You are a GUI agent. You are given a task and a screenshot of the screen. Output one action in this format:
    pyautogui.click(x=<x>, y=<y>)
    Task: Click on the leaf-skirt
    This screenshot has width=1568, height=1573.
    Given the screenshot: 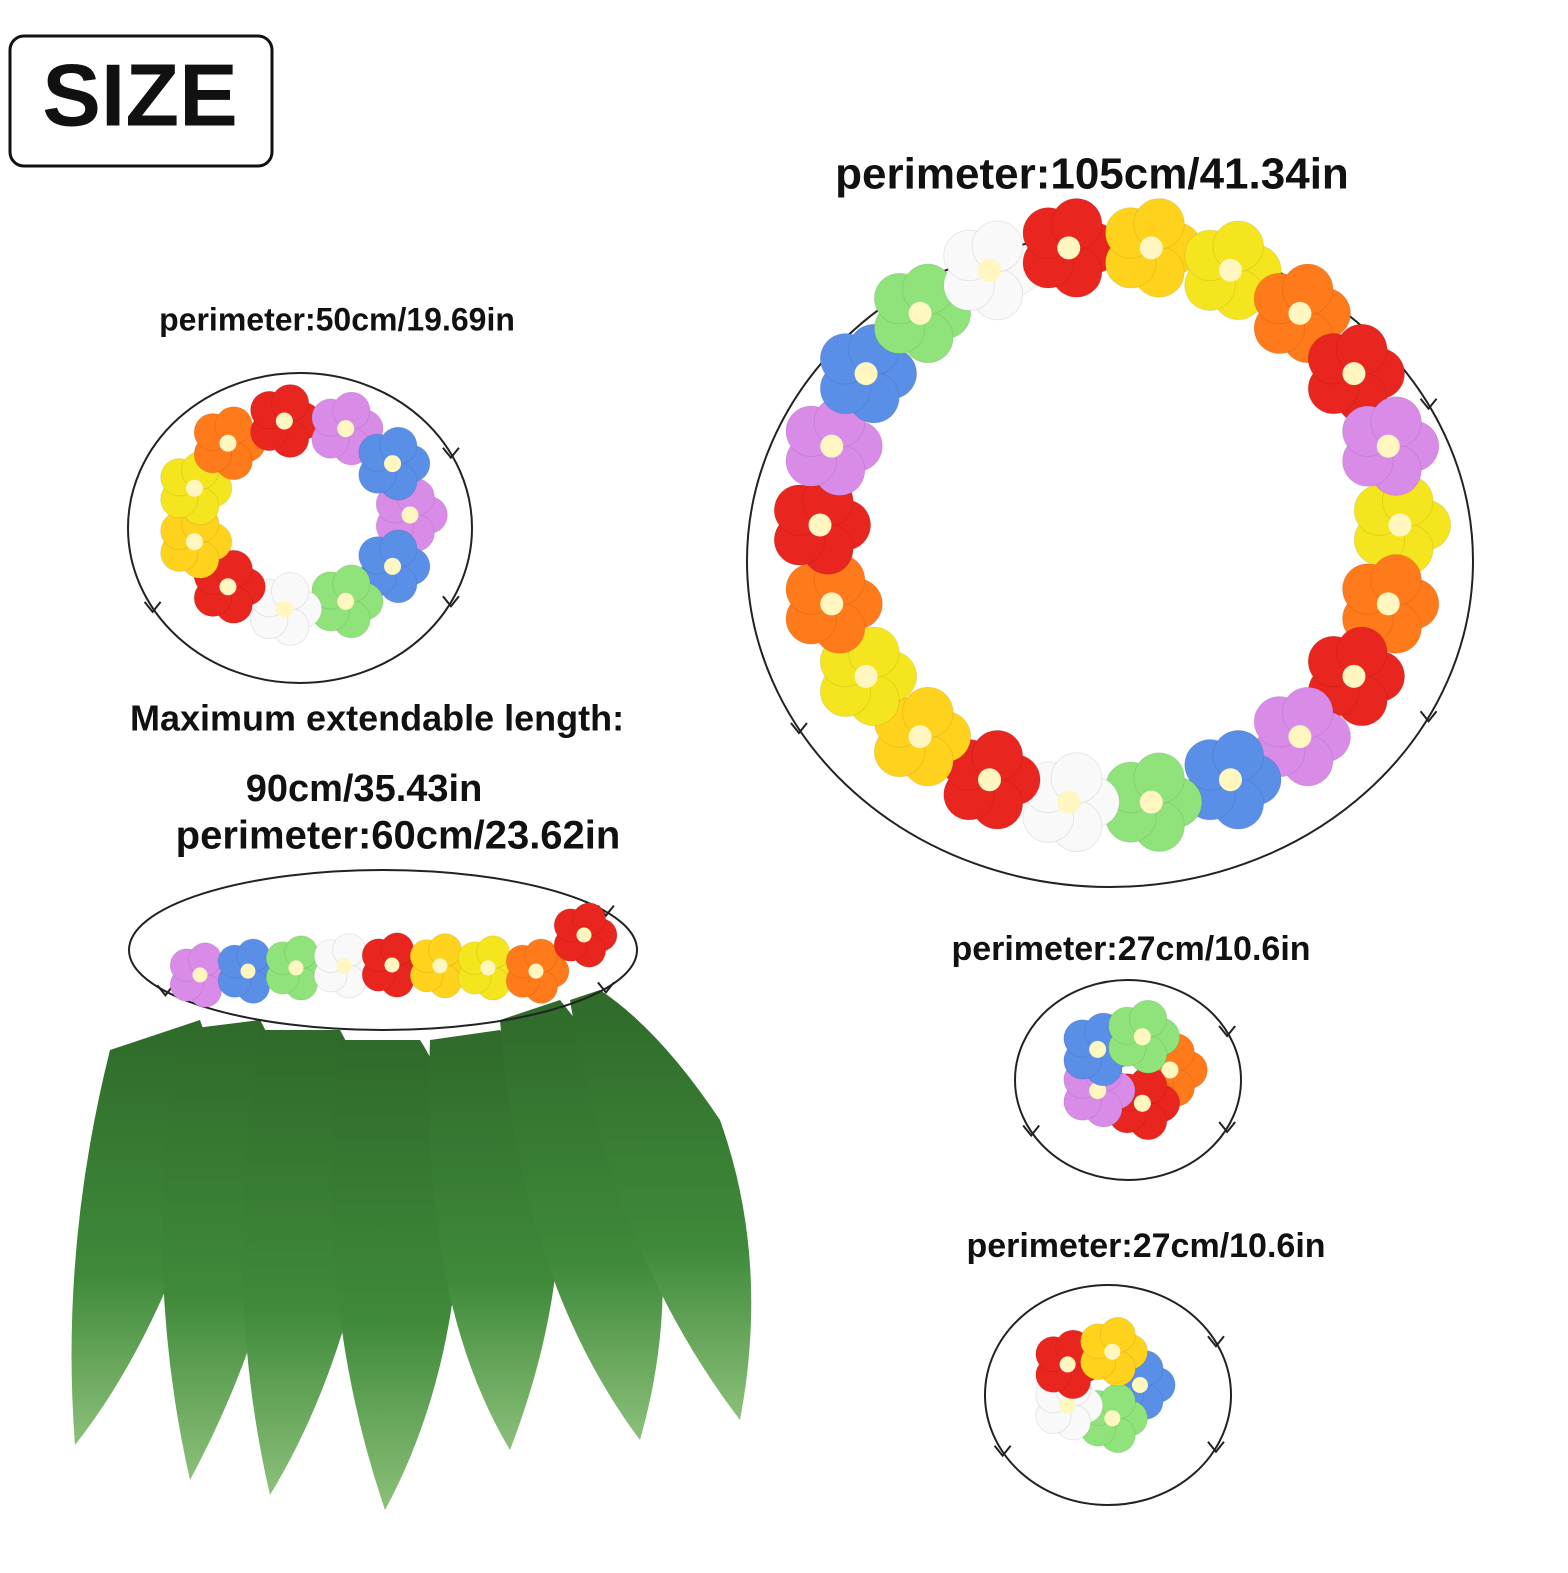 What is the action you would take?
    pyautogui.click(x=411, y=1250)
    